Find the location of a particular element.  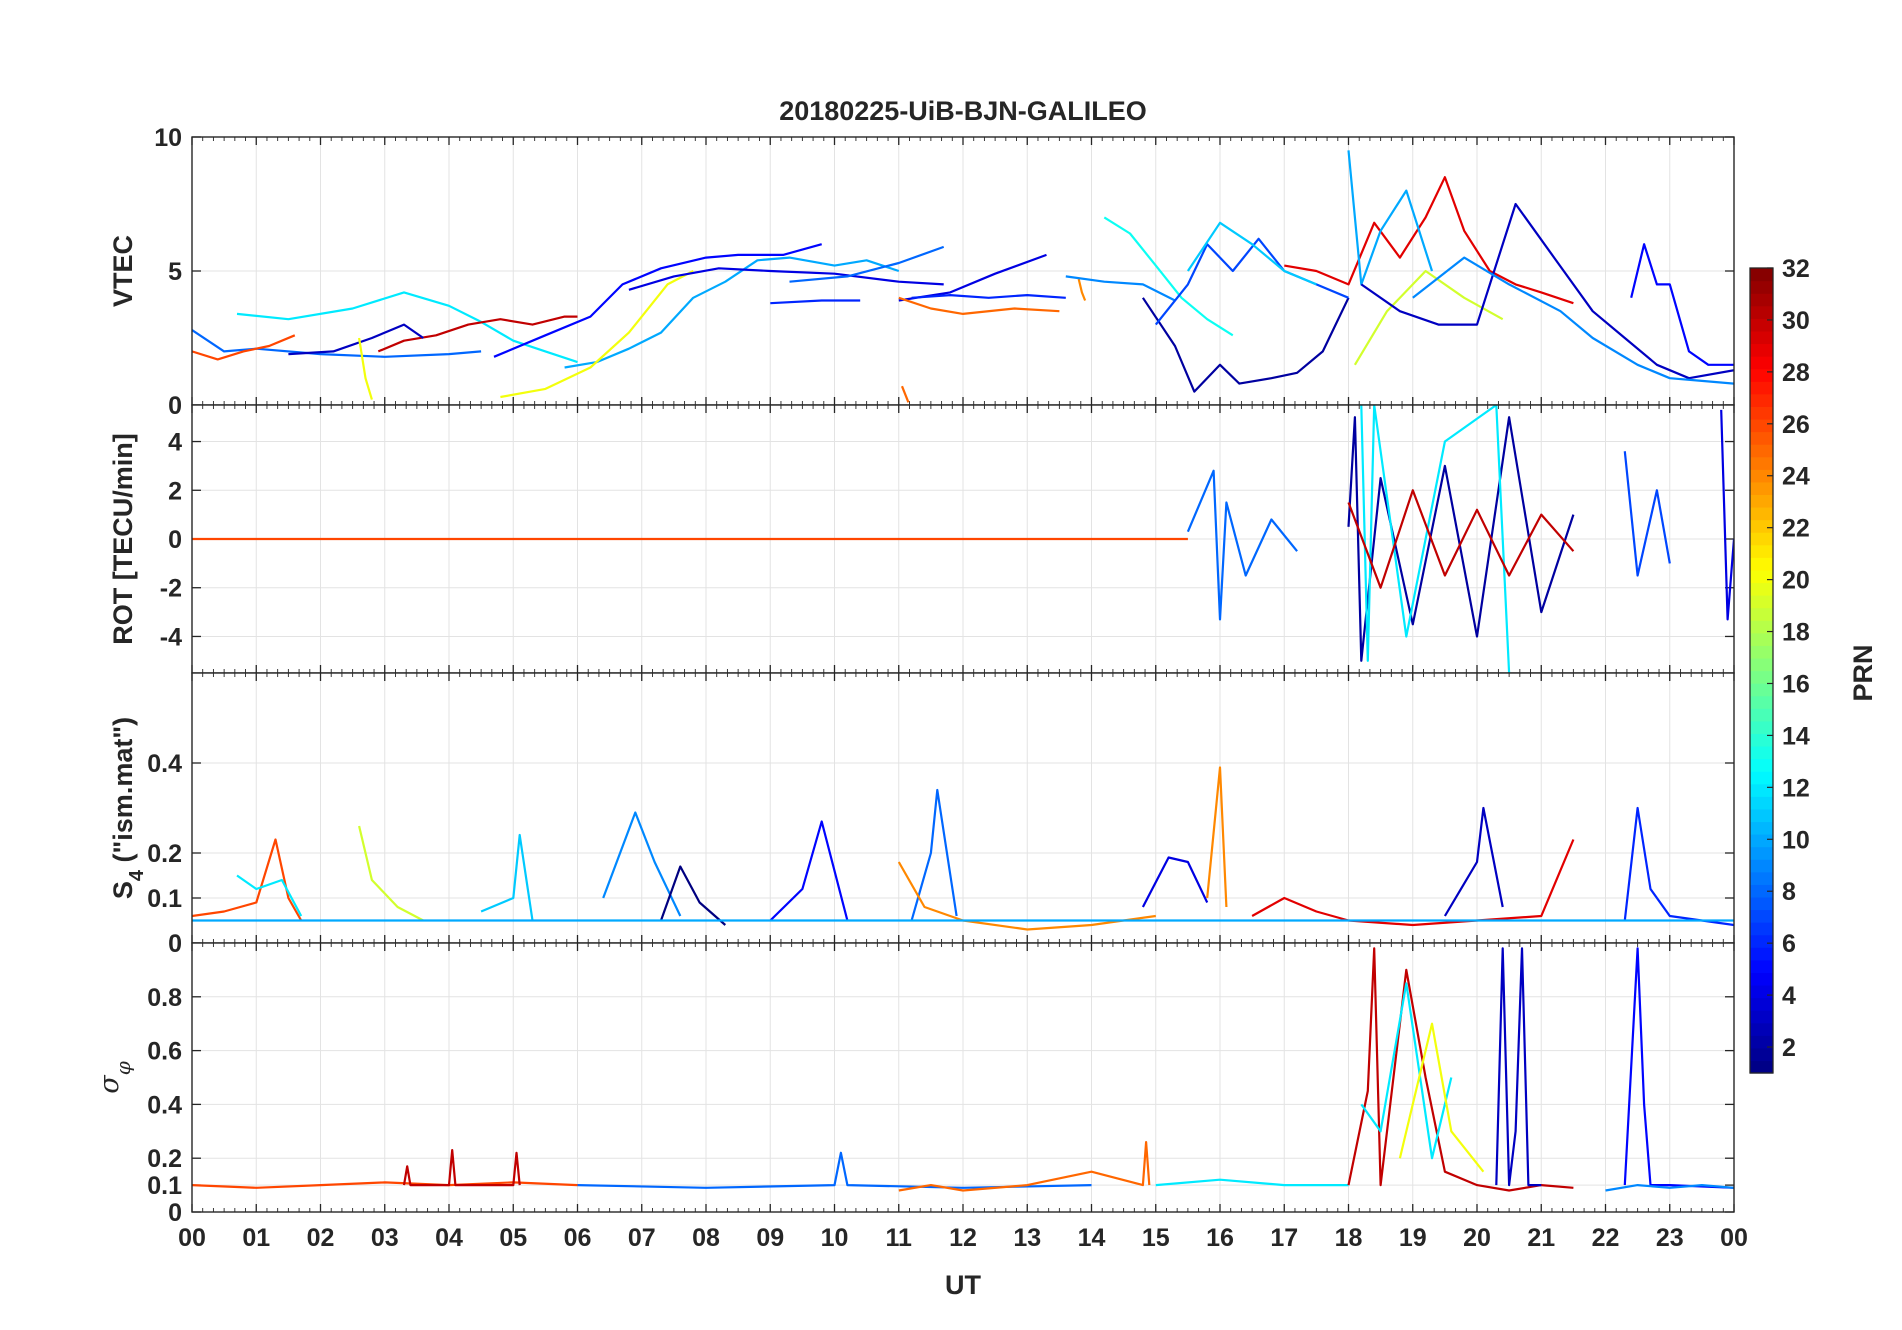

colorbar-tick-label: 6 is located at coordinates (1789, 944).